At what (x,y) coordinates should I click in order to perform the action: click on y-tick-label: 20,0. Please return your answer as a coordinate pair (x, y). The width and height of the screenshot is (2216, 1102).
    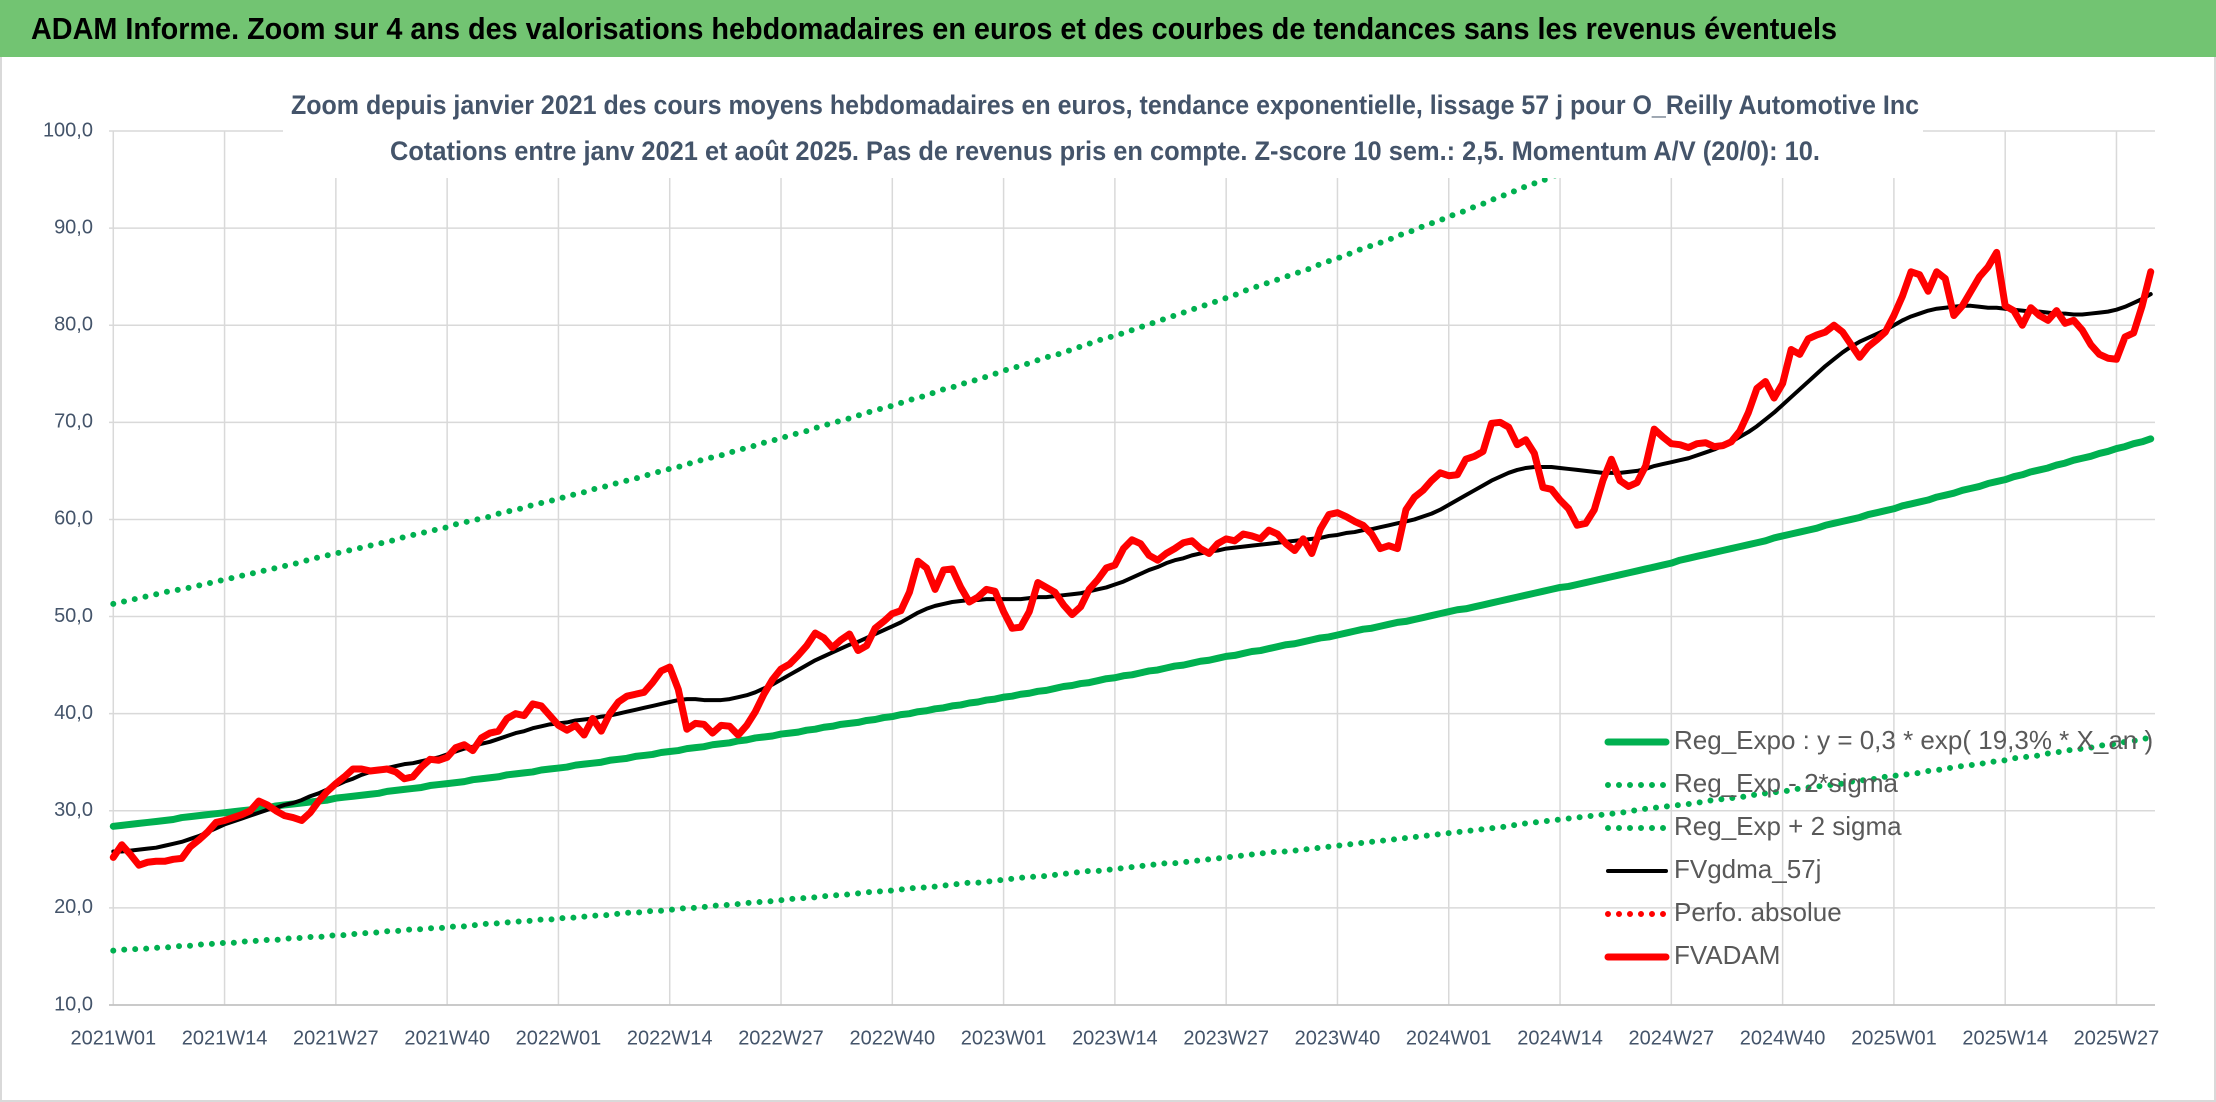
    Looking at the image, I should click on (73, 907).